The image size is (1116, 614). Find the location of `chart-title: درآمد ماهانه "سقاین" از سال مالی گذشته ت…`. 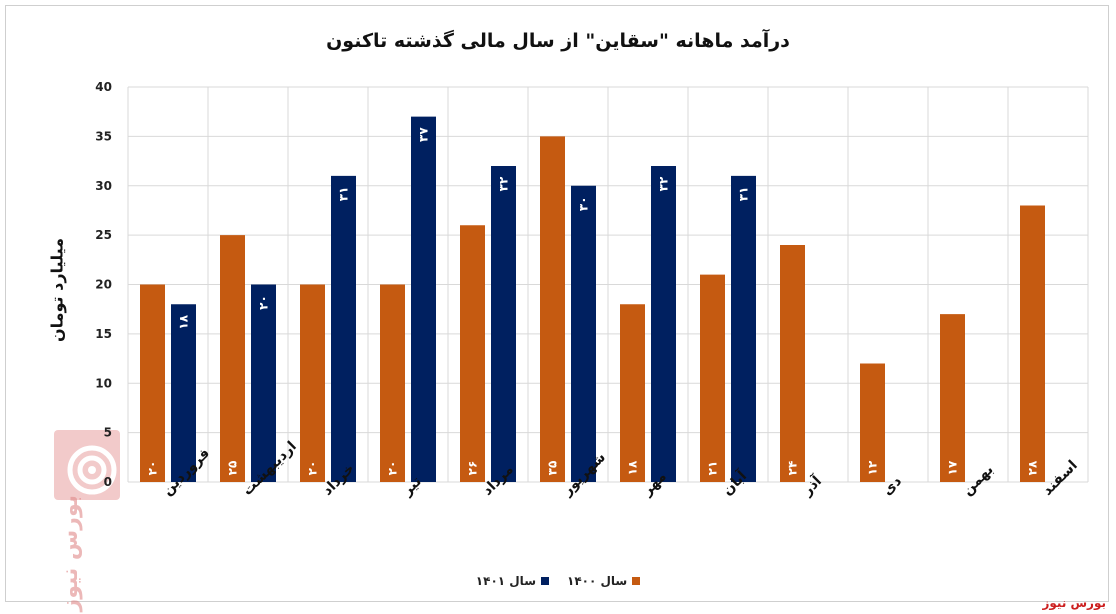

chart-title: درآمد ماهانه "سقاین" از سال مالی گذشته ت… is located at coordinates (558, 41).